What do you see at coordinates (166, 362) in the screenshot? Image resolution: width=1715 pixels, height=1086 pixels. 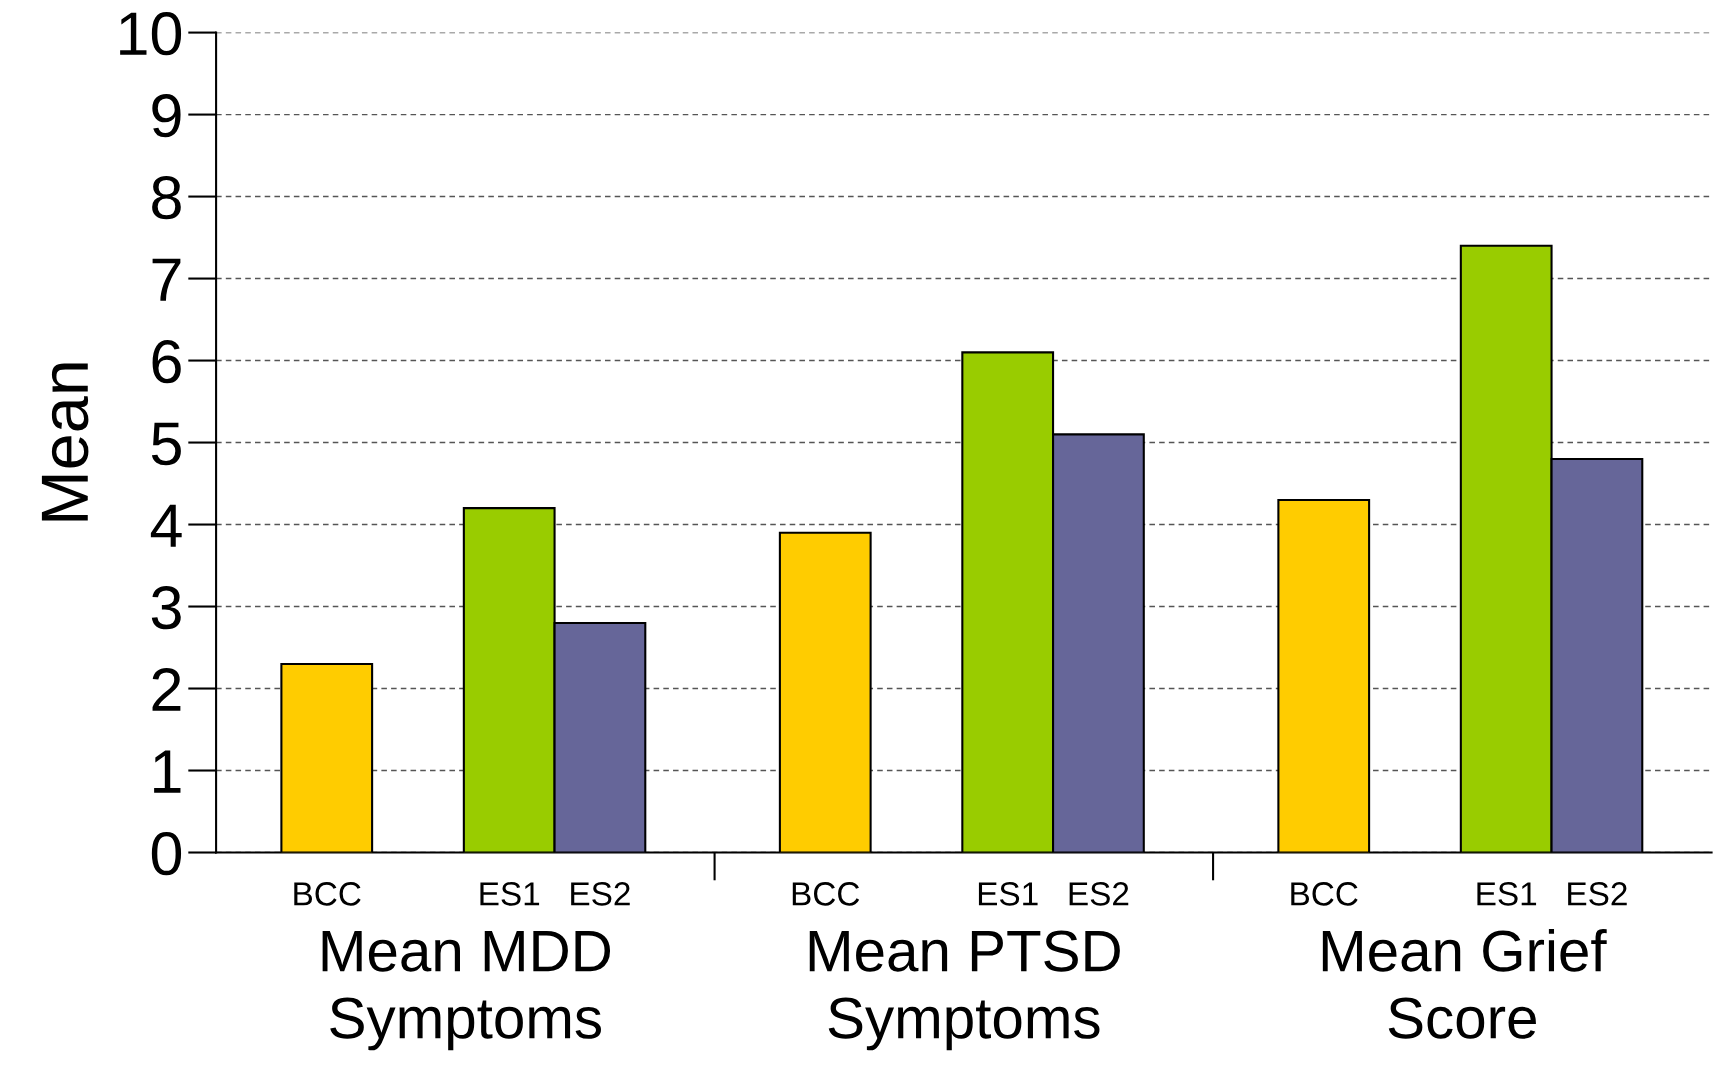 I see `y-tick-label: 6` at bounding box center [166, 362].